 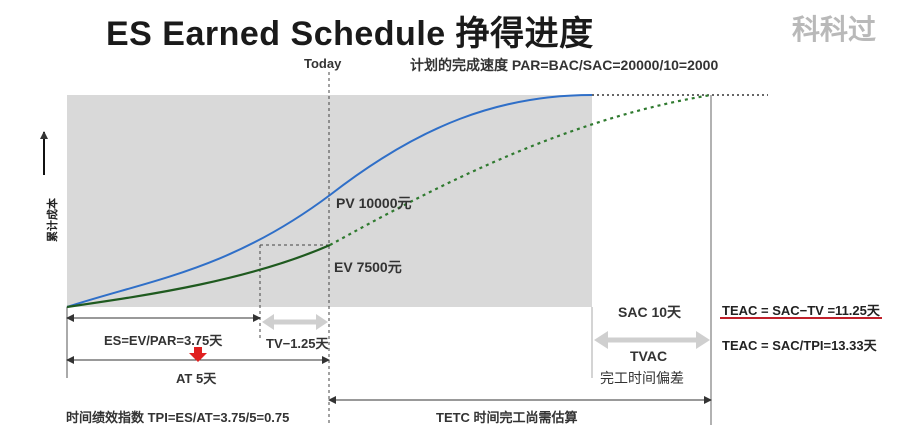 I want to click on tv-label: TV−1.25天, so click(x=297, y=343).